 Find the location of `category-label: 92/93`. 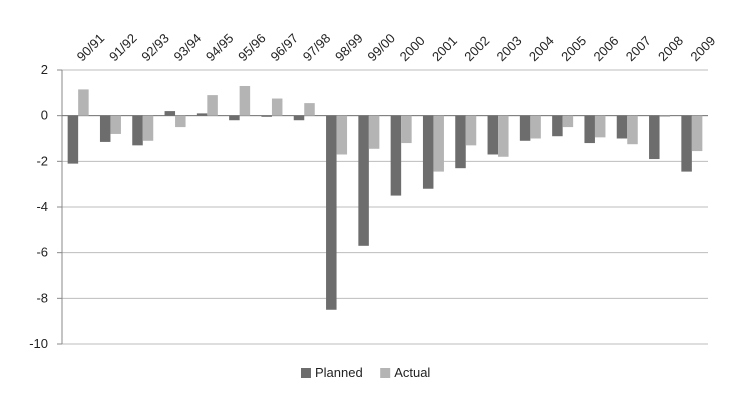

category-label: 92/93 is located at coordinates (155, 48).